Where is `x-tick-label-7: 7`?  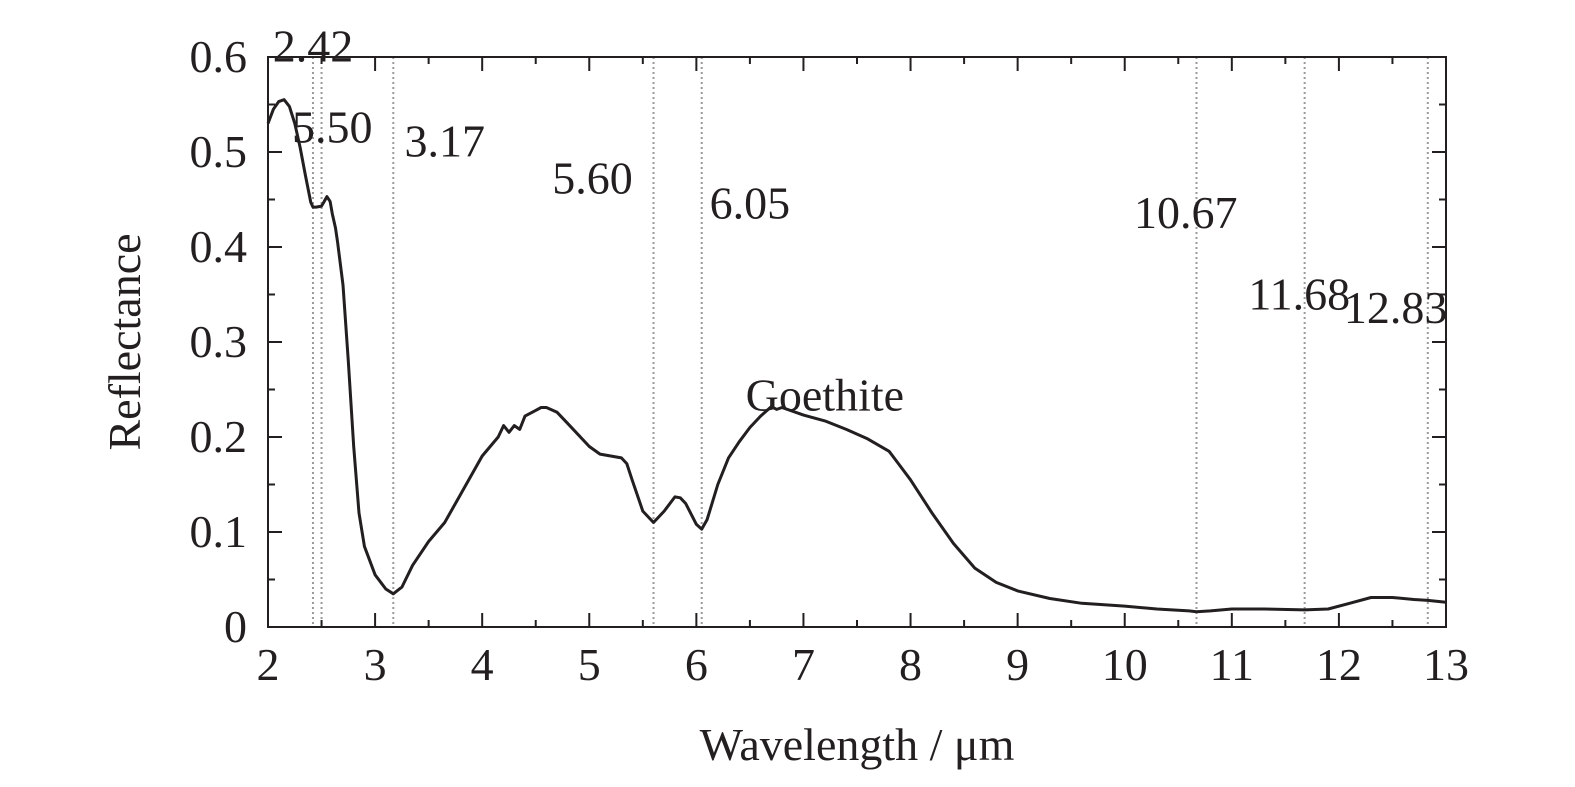 x-tick-label-7: 7 is located at coordinates (803, 664).